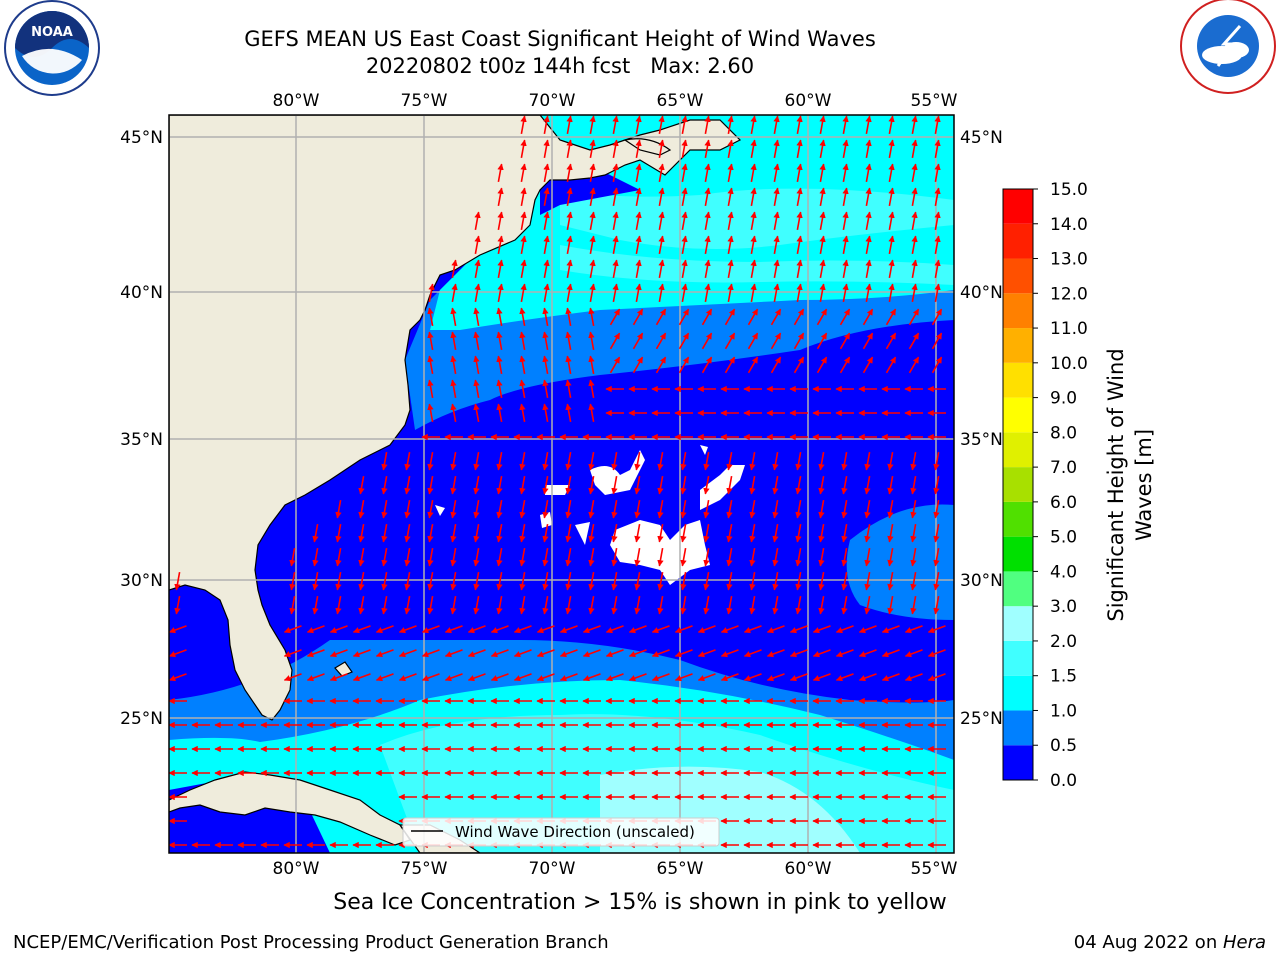  Describe the element at coordinates (1063, 711) in the screenshot. I see `colorbar-tick-label: 1.0` at that location.